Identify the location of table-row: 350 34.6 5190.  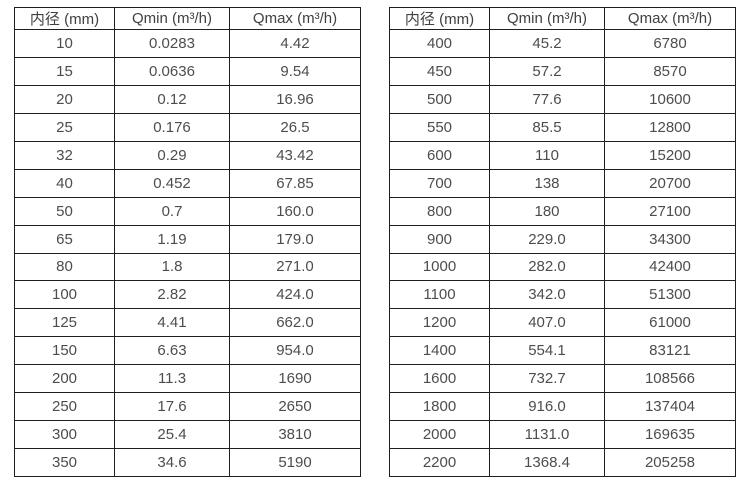
(187, 462).